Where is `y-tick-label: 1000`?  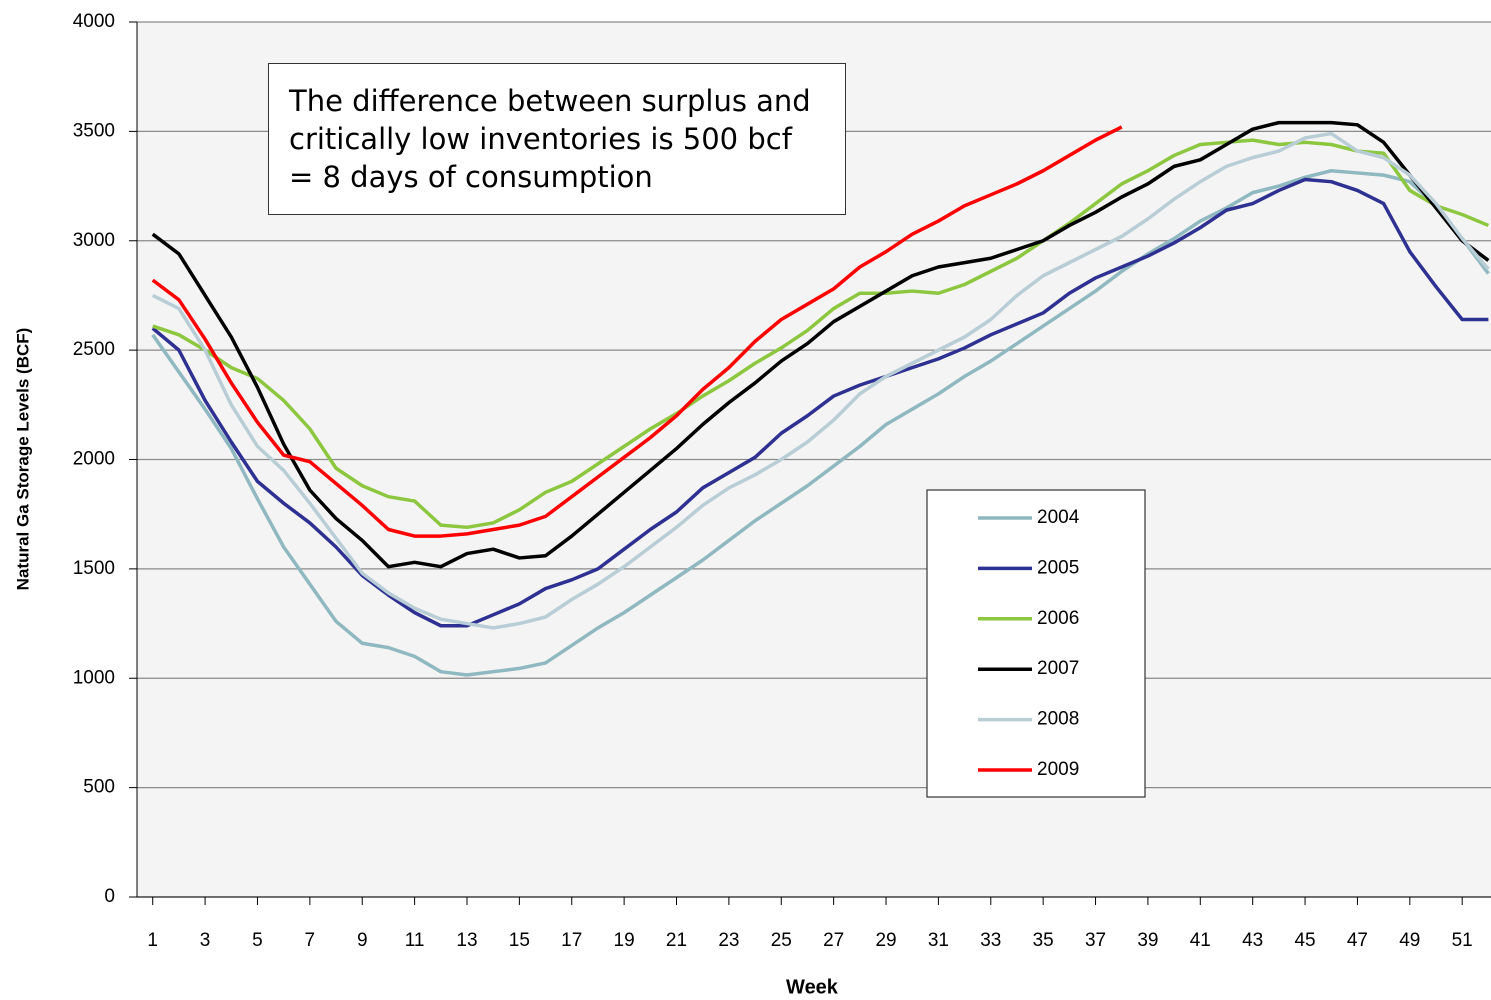
y-tick-label: 1000 is located at coordinates (94, 677).